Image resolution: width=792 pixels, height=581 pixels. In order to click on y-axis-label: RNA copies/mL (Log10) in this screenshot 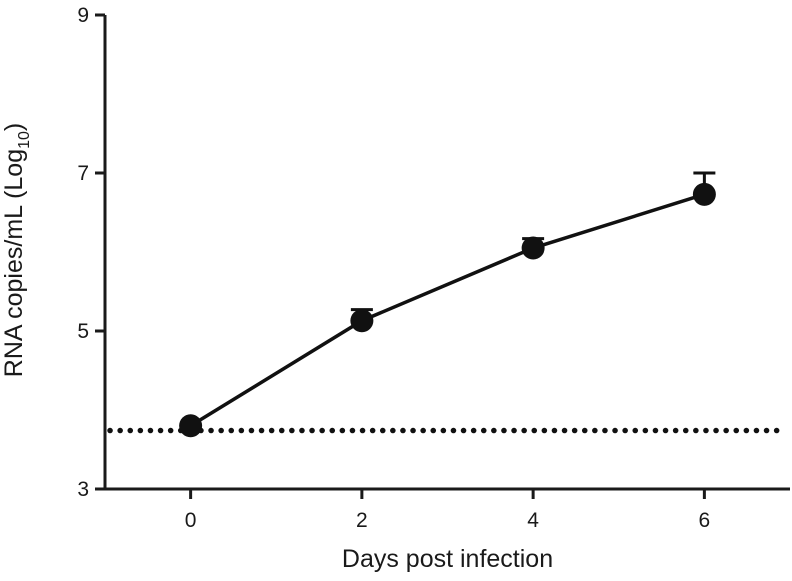, I will do `click(16, 250)`.